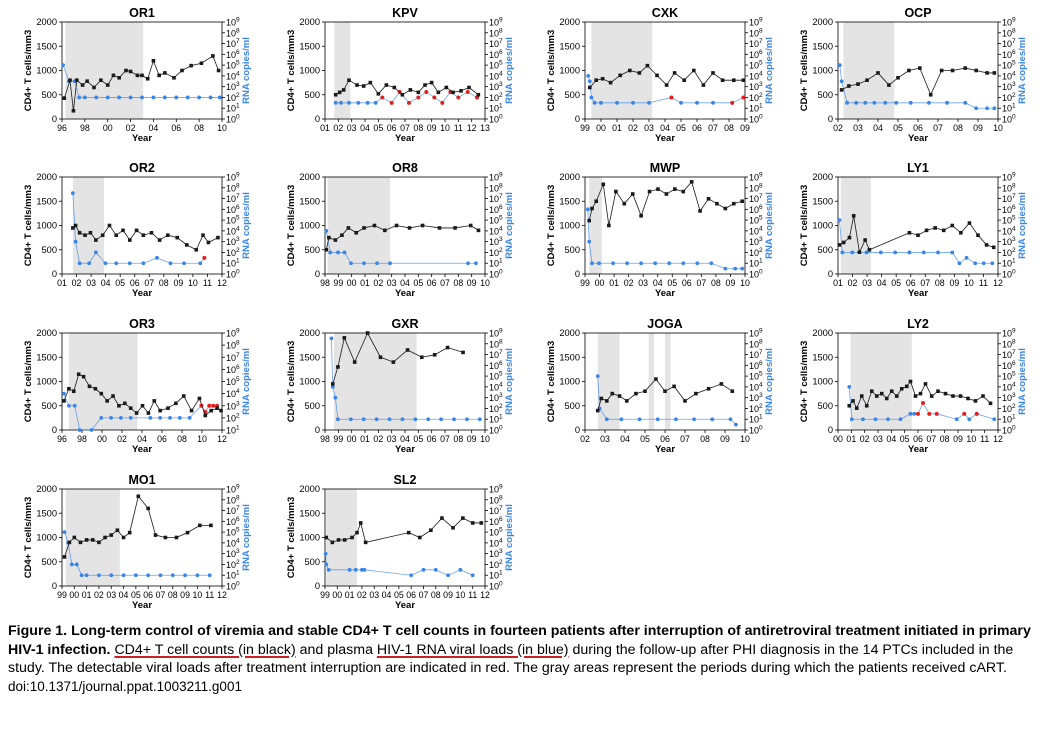 This screenshot has width=1047, height=752. Describe the element at coordinates (405, 168) in the screenshot. I see `panel-title: OR8` at that location.